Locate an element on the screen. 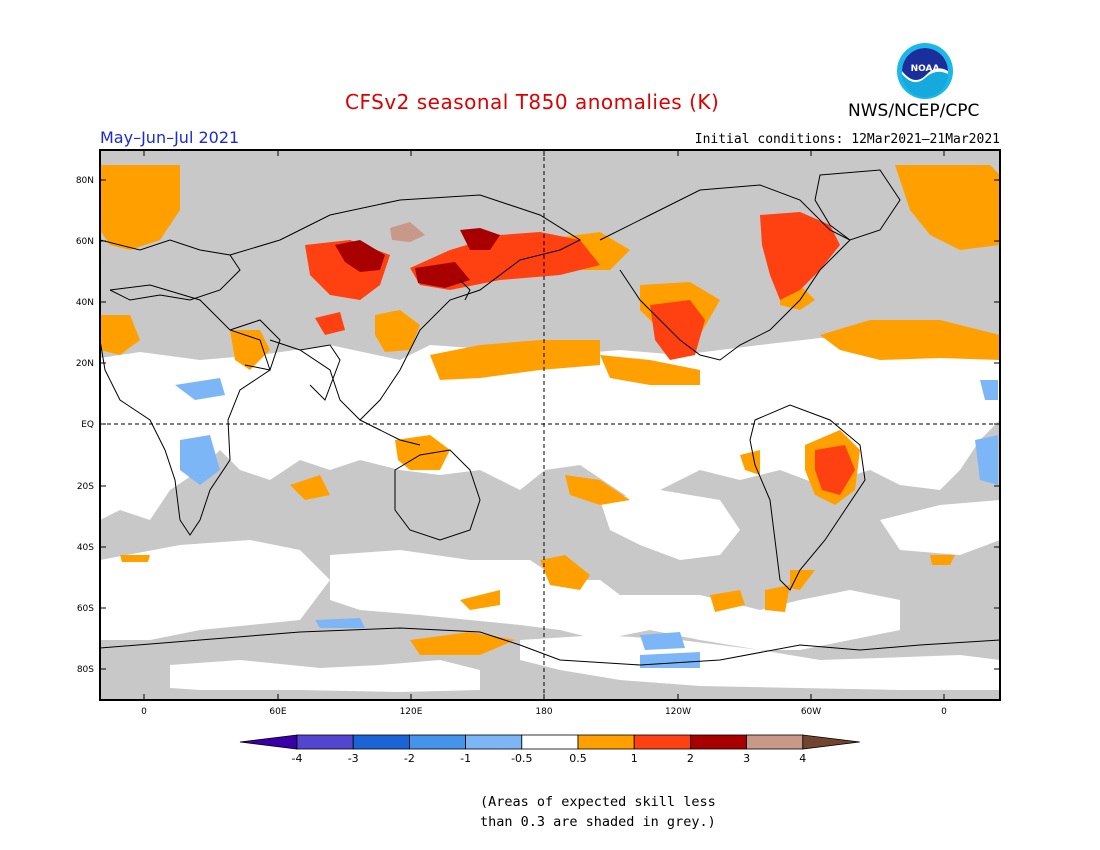 The width and height of the screenshot is (1100, 850). lon-label-60w: 60W is located at coordinates (811, 712).